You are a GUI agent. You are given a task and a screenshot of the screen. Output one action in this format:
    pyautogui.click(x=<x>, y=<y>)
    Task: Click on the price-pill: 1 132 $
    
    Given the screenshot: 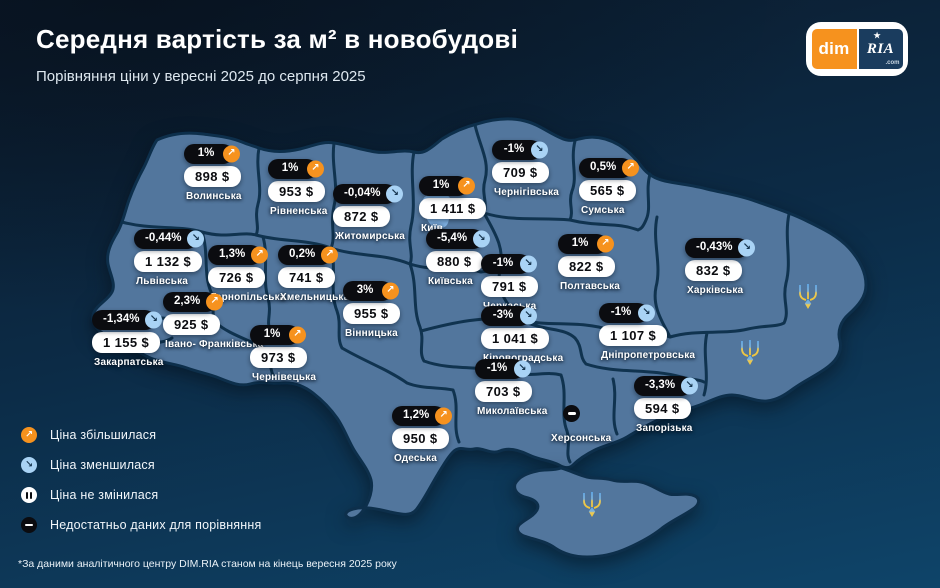 What is the action you would take?
    pyautogui.click(x=168, y=261)
    